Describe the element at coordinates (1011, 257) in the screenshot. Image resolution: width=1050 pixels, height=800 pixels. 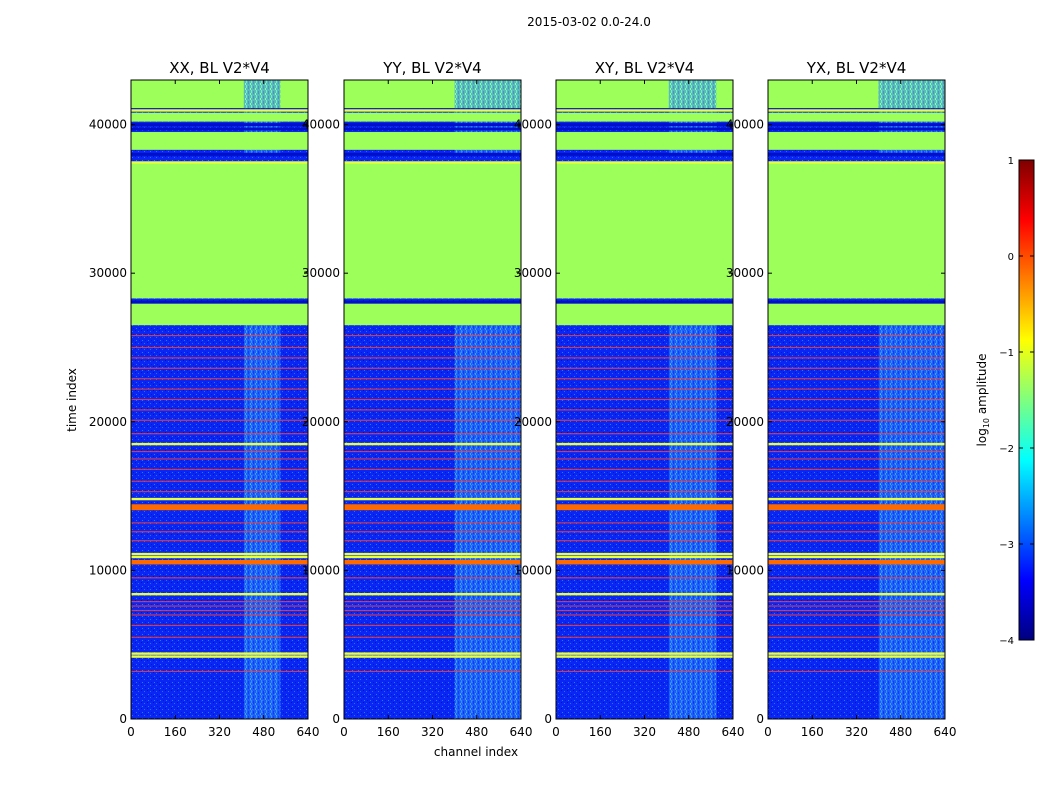
I see `colorbar-tick-label: 0` at that location.